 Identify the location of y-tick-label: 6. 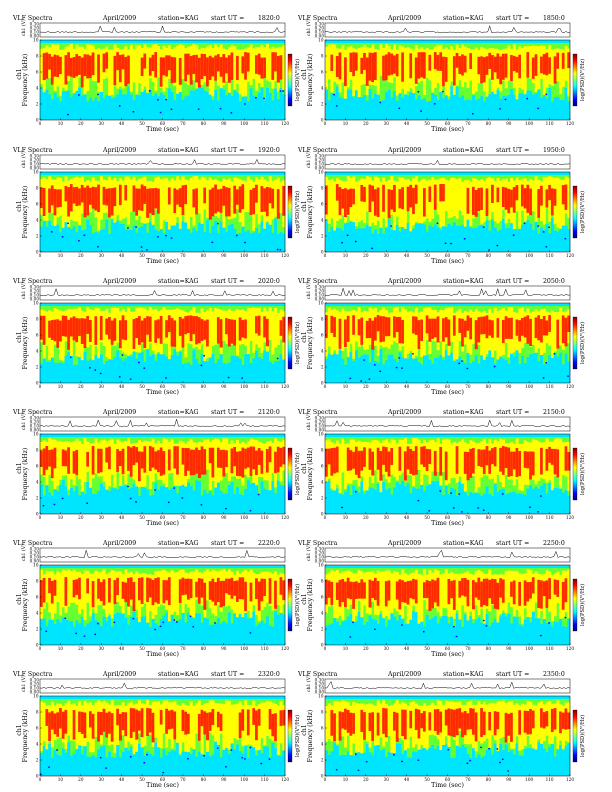
(322, 335).